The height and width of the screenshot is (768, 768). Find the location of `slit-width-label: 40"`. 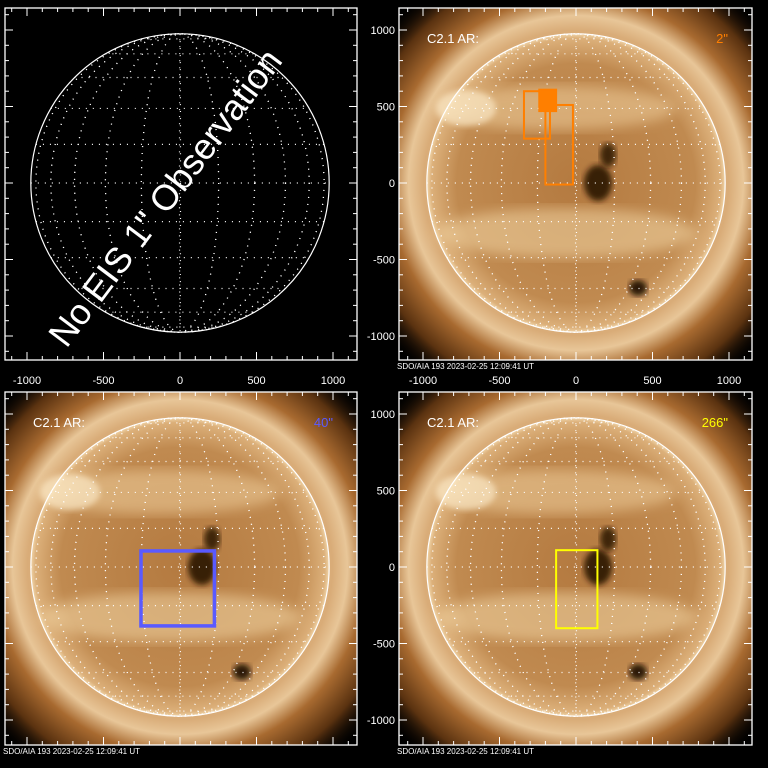

slit-width-label: 40" is located at coordinates (323, 422).